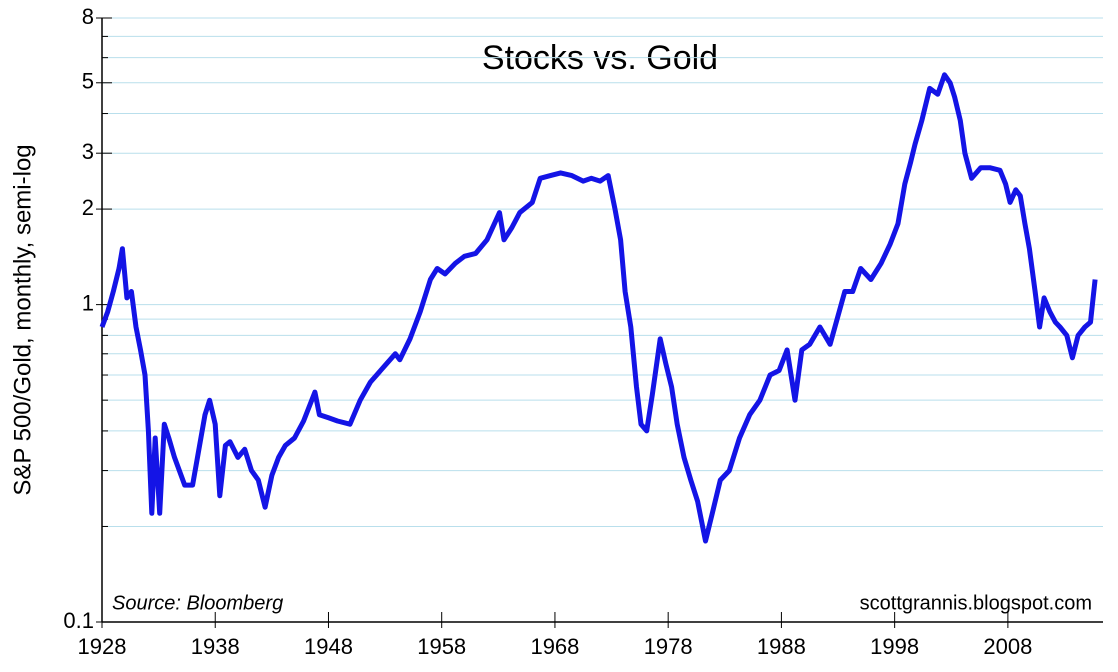 The width and height of the screenshot is (1118, 672). Describe the element at coordinates (781, 646) in the screenshot. I see `x-tick-label: 1988` at that location.